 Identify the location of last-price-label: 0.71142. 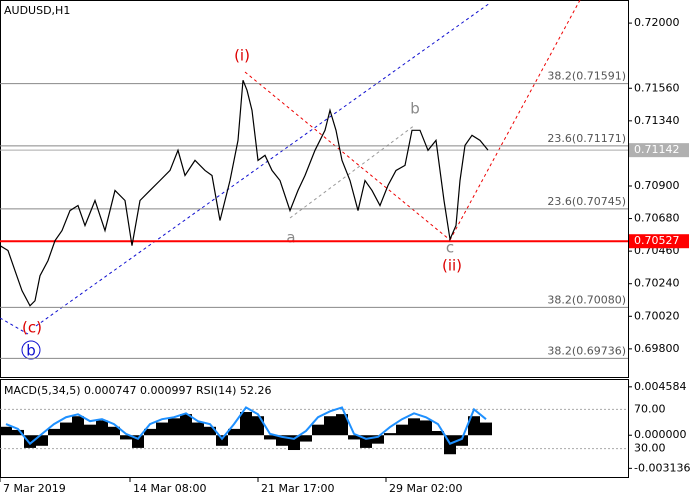
(657, 149).